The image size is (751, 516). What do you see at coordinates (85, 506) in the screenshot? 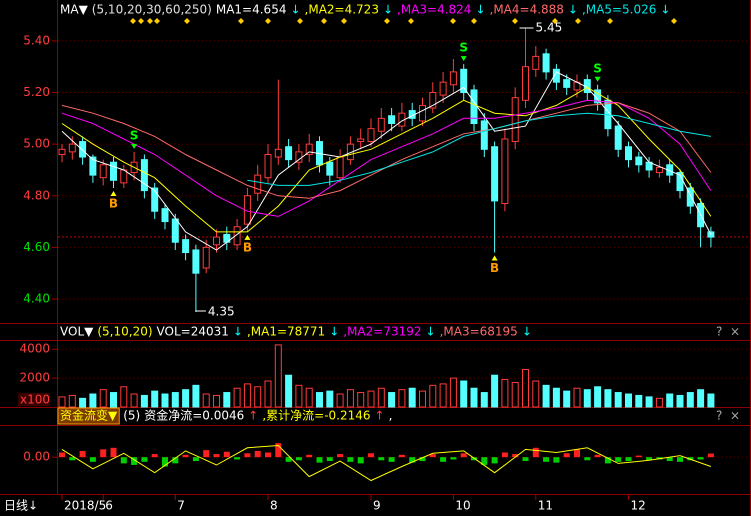
I see `x-tick-label: 2018/5` at bounding box center [85, 506].